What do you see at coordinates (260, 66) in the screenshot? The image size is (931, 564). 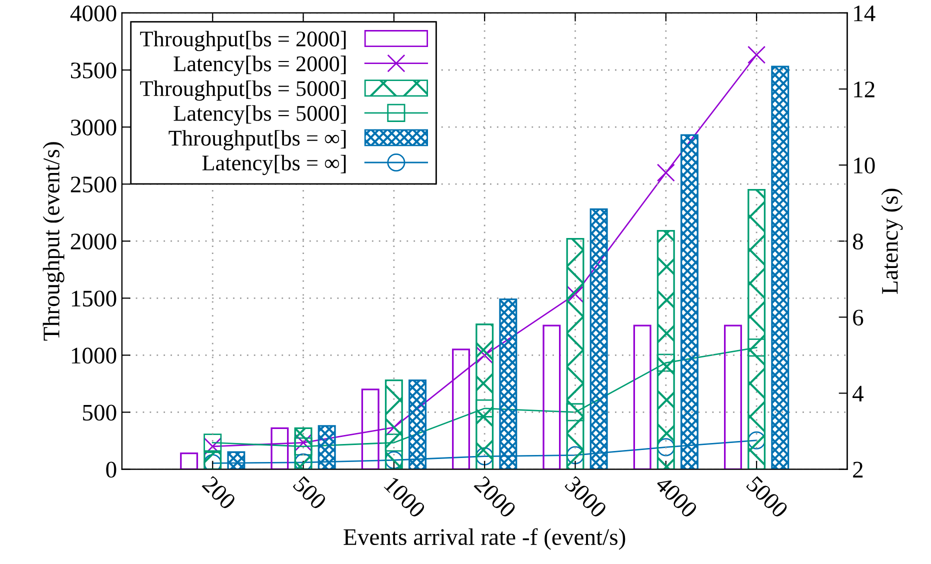 I see `legend-label: Latency[bs = 2000]` at bounding box center [260, 66].